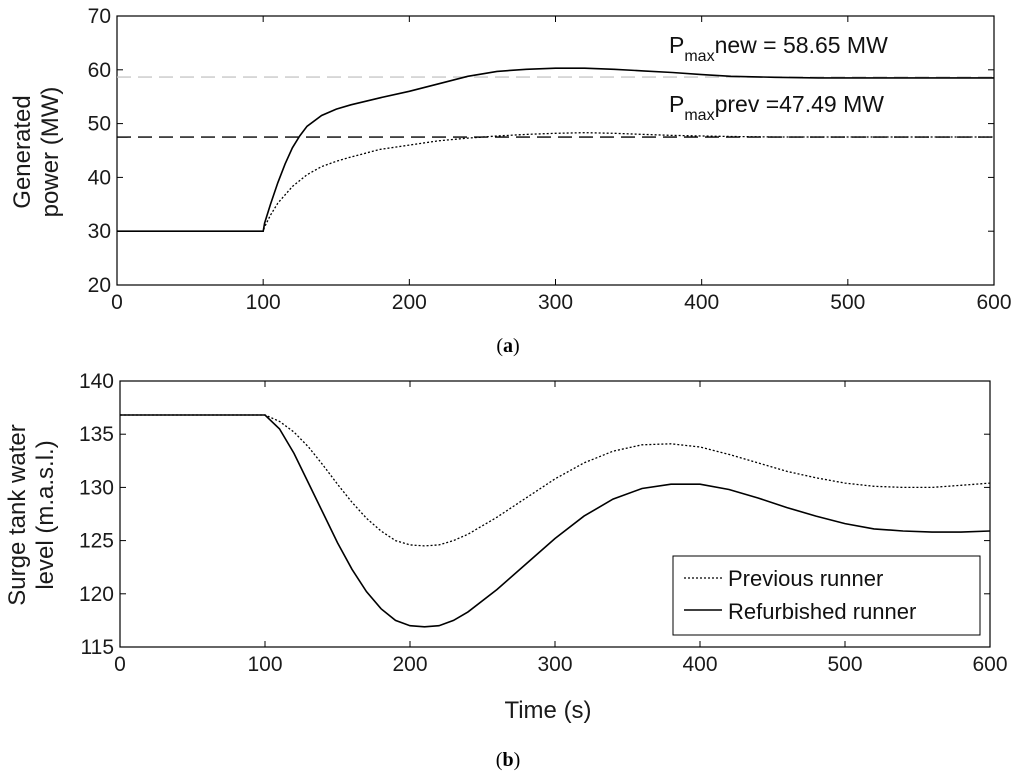 The height and width of the screenshot is (774, 1024). What do you see at coordinates (96, 434) in the screenshot?
I see `panel-b-ytick-label: 135` at bounding box center [96, 434].